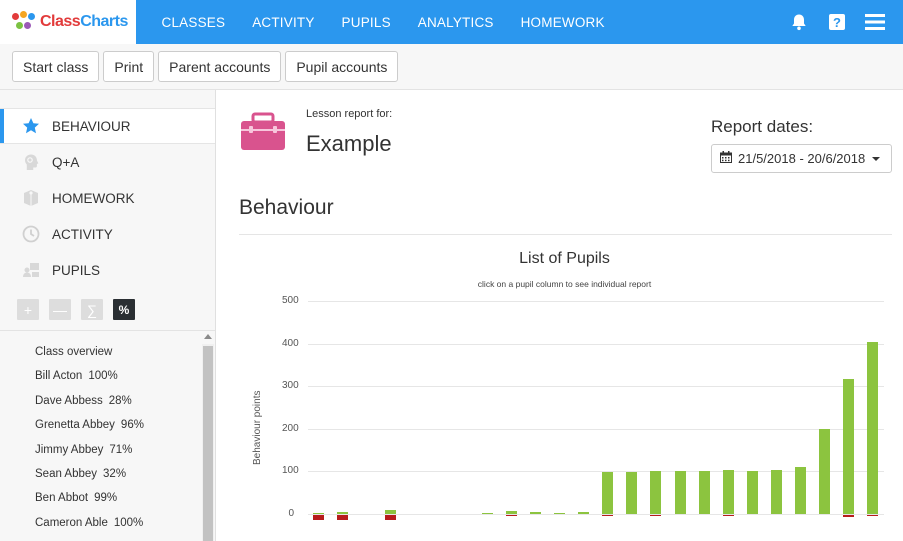 The image size is (903, 541). Describe the element at coordinates (290, 471) in the screenshot. I see `chart-y-tick-label: 100` at that location.